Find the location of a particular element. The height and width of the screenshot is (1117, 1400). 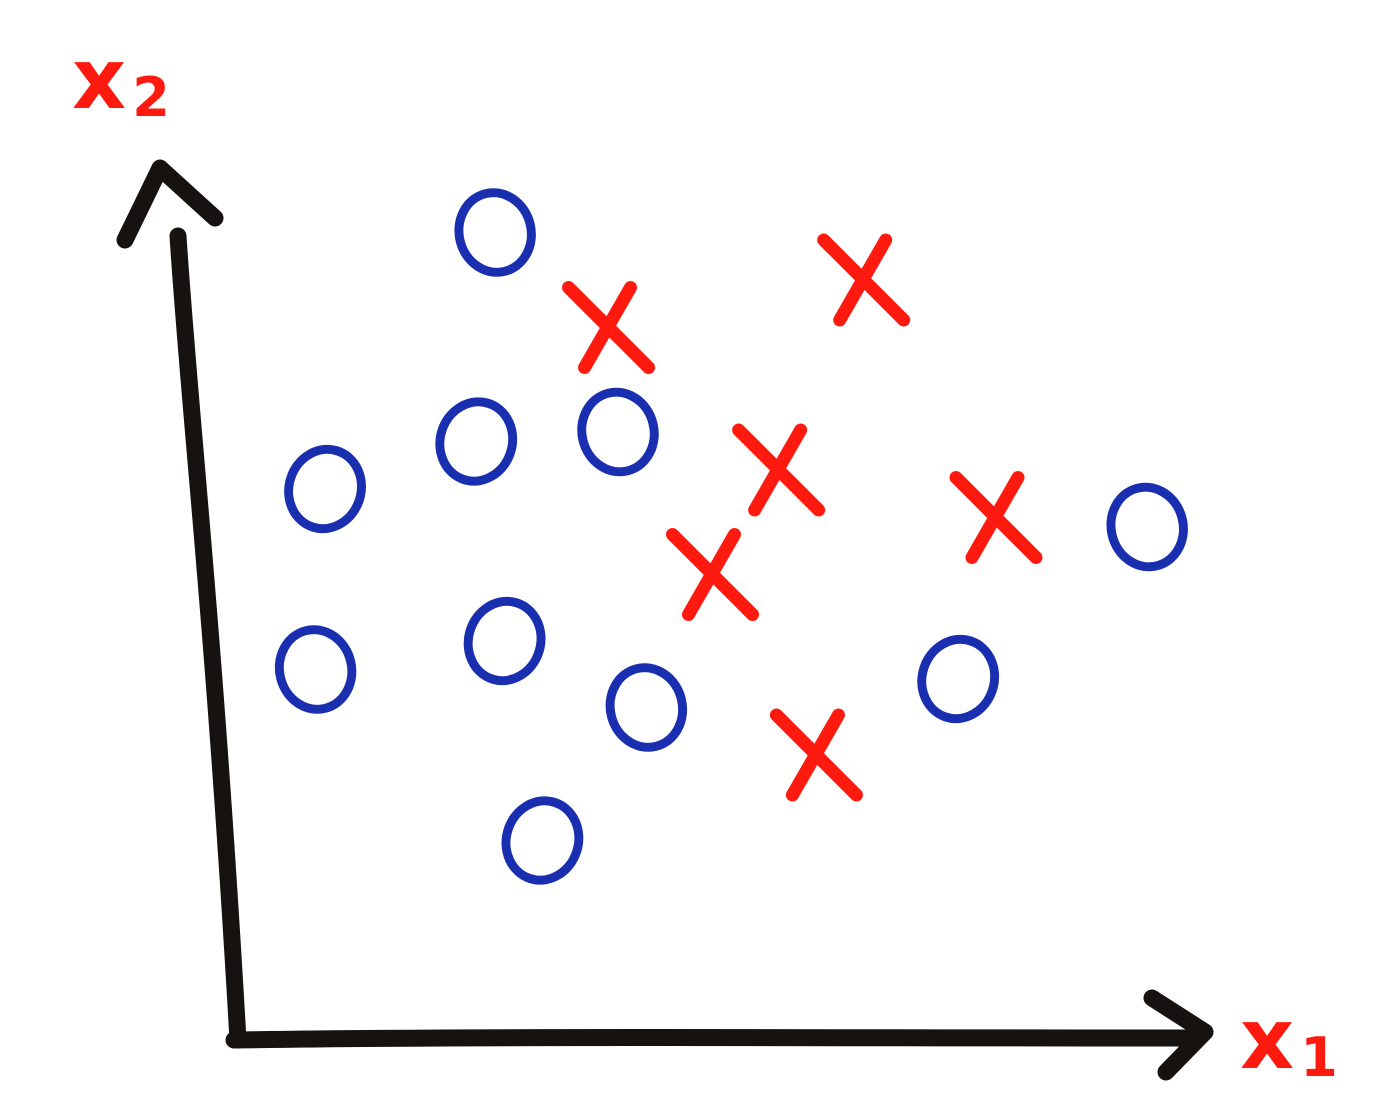

x-axis-arrowhead is located at coordinates (1178, 1035).